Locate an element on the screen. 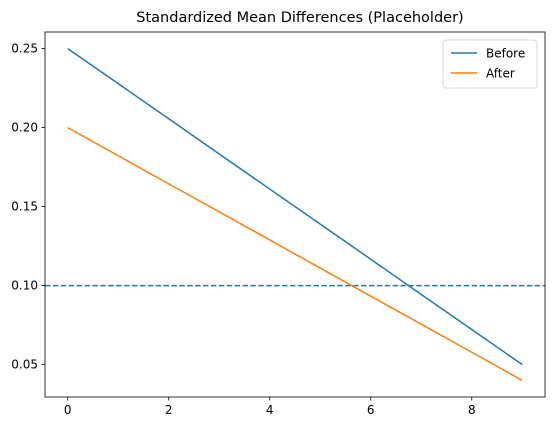 The image size is (556, 435). y-tick-label: 0.10 is located at coordinates (24, 286).